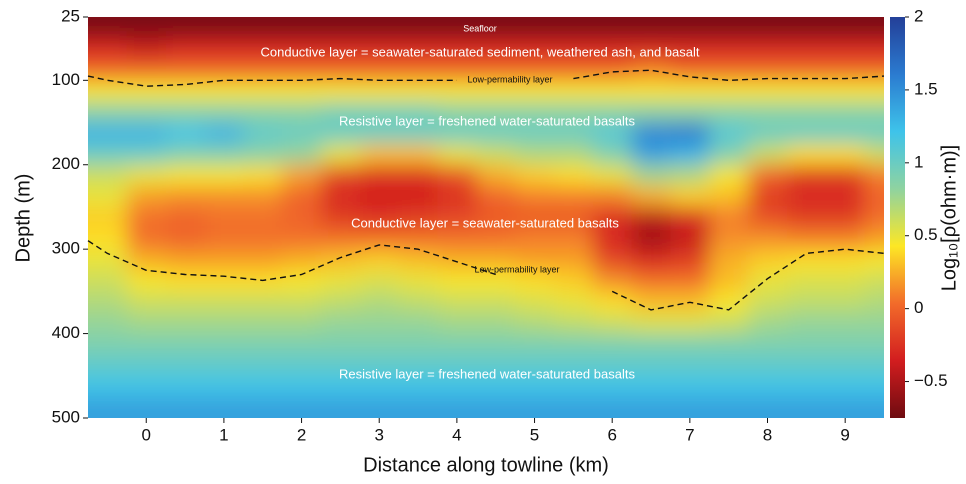 Image resolution: width=966 pixels, height=484 pixels. I want to click on x-tick-label: 6, so click(611, 434).